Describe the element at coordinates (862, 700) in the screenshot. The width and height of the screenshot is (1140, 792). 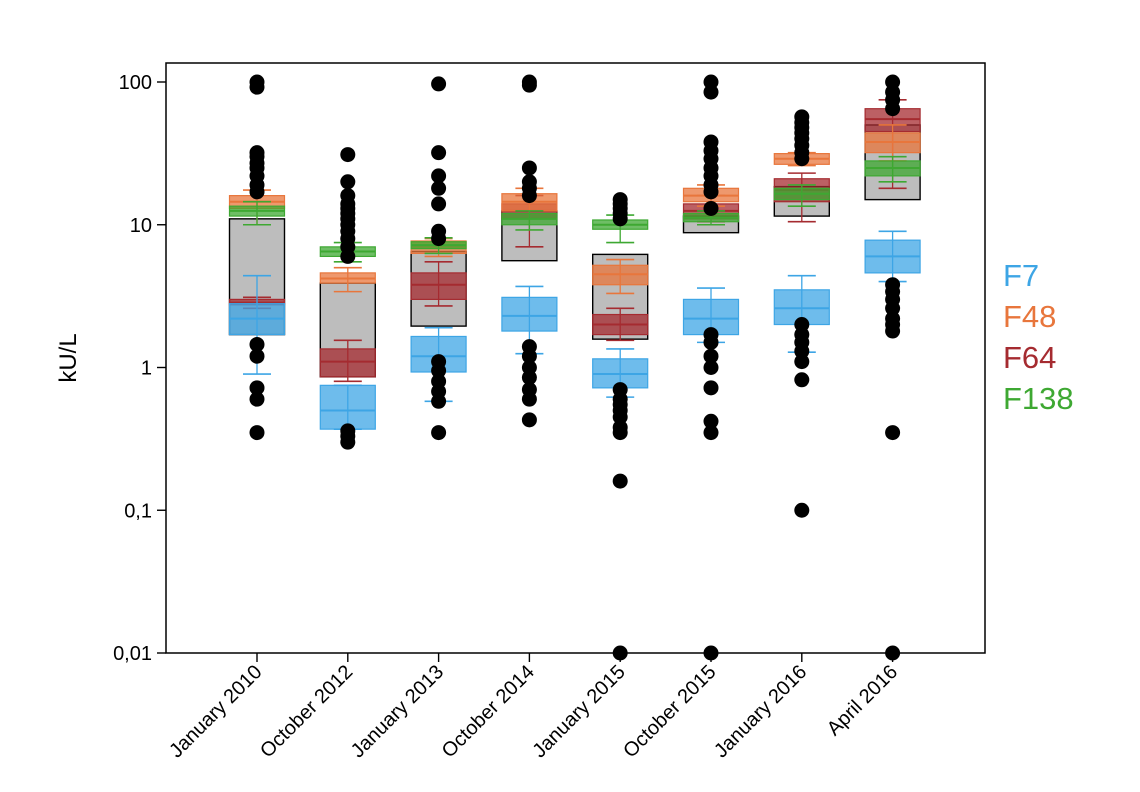
I see `x-tick-label: April 2016` at that location.